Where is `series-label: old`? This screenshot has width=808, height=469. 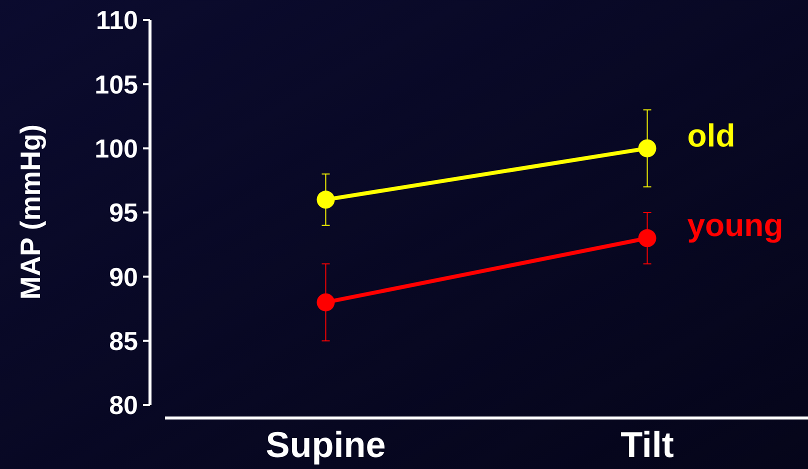
series-label: old is located at coordinates (711, 135).